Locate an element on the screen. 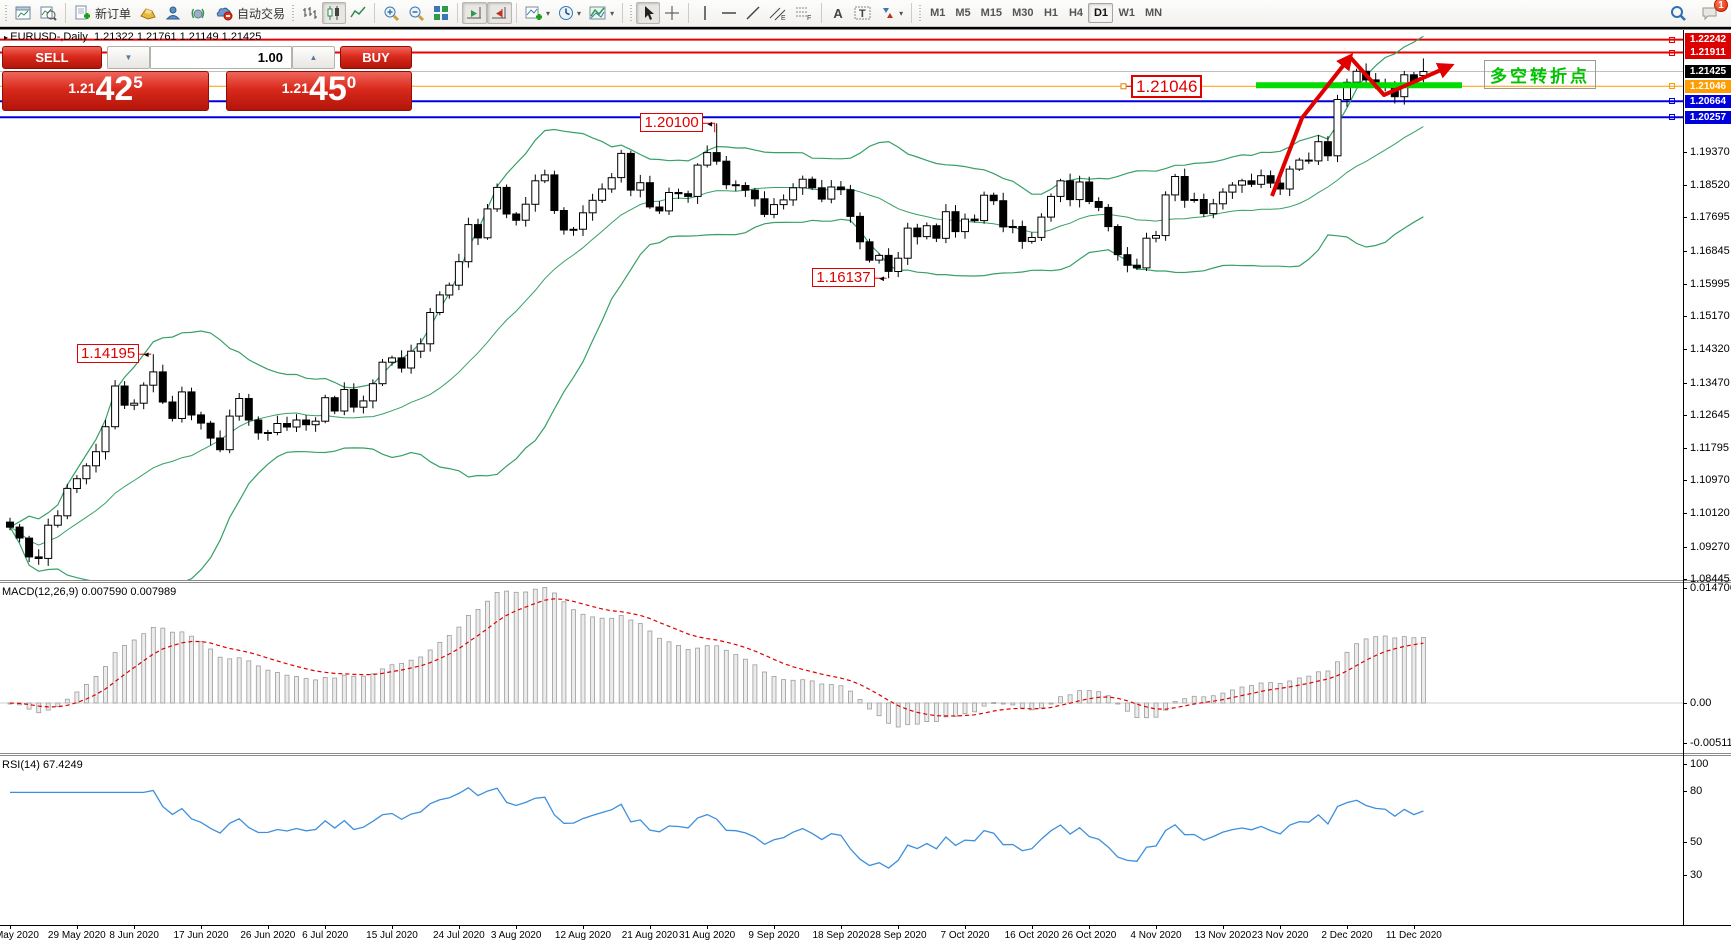 The width and height of the screenshot is (1731, 951). timeframe-w1-button: W1 is located at coordinates (1126, 13).